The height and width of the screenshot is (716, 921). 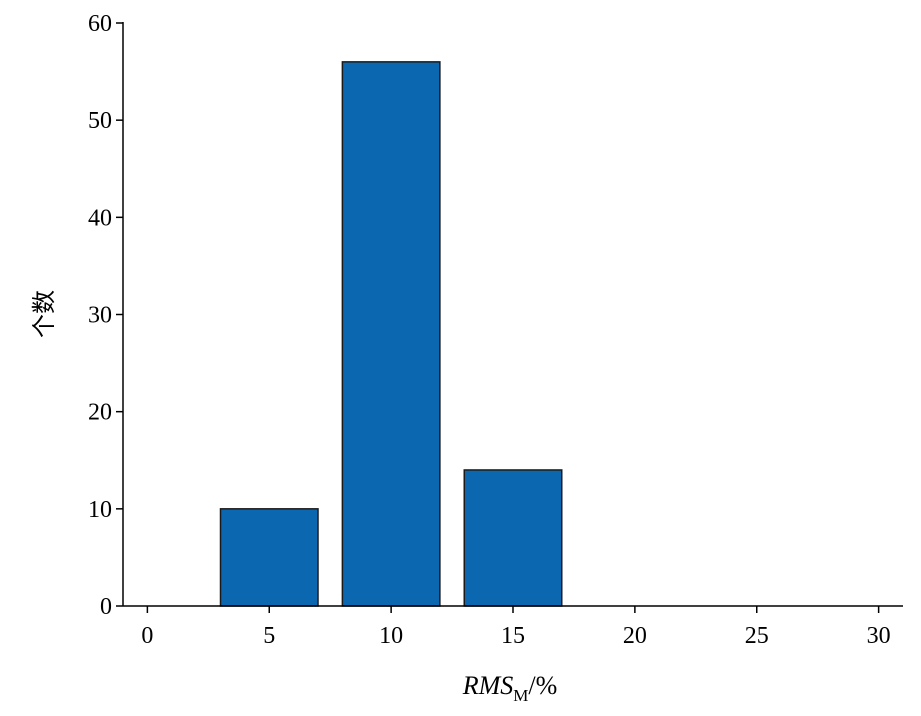 What do you see at coordinates (542, 685) in the screenshot?
I see `x-axis-label-unit: /%` at bounding box center [542, 685].